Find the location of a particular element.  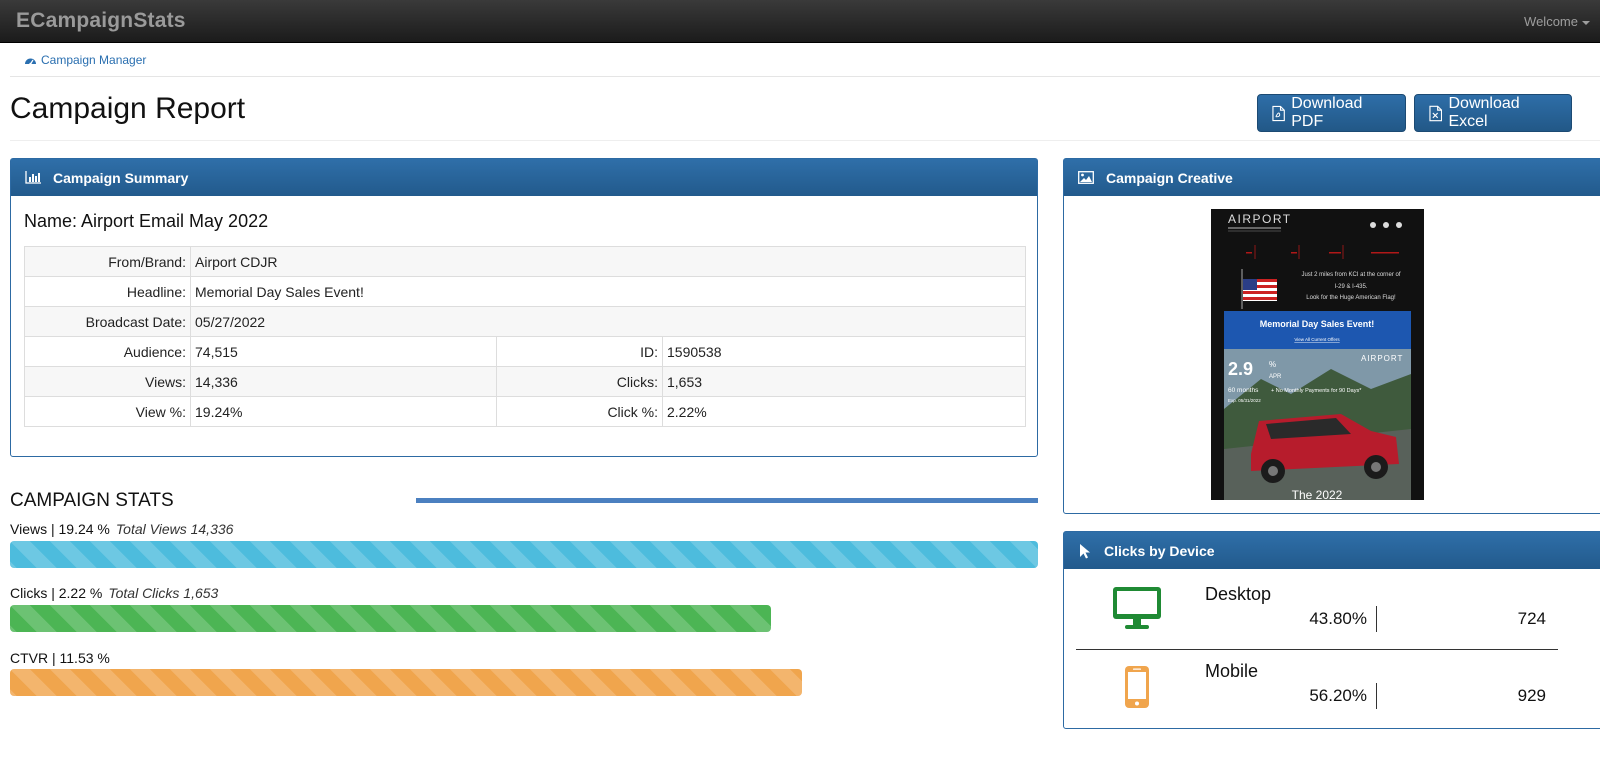

email-expiration: Exp. 05/31/2022 is located at coordinates (1244, 400).